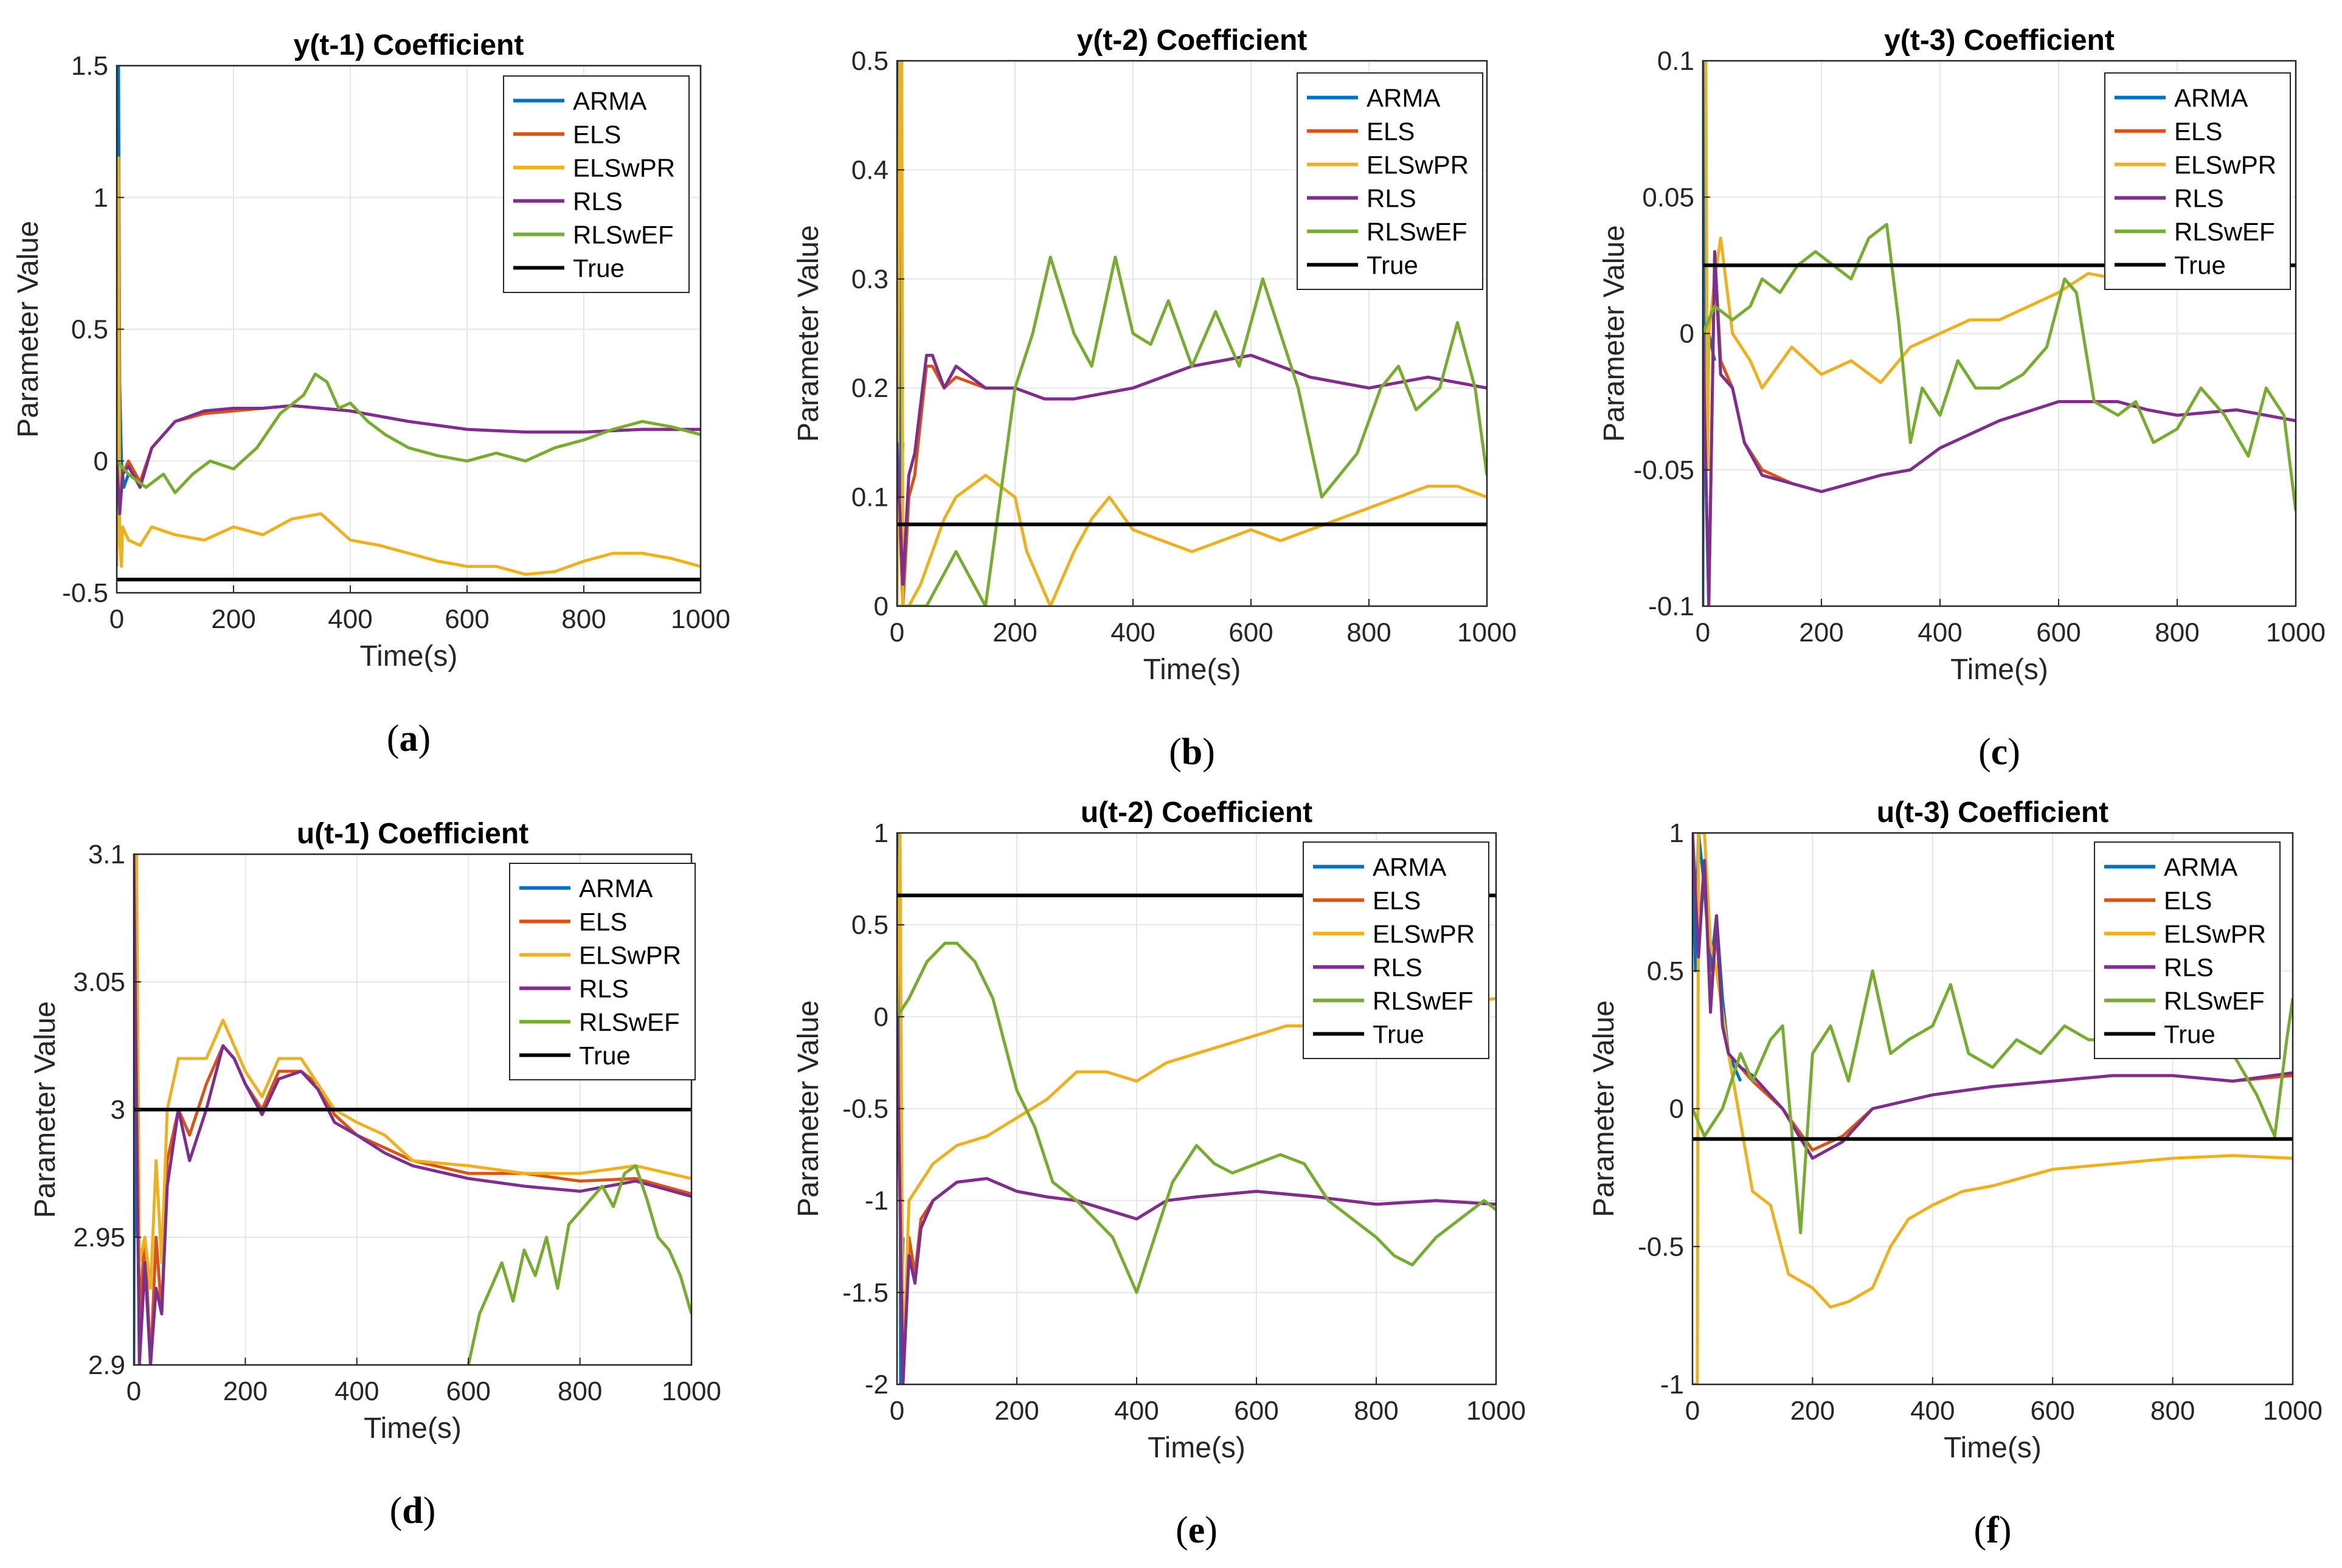 This screenshot has height=1568, width=2342. I want to click on legend: ARMA ELS ELSwPR RLS RLSwEF True, so click(1390, 181).